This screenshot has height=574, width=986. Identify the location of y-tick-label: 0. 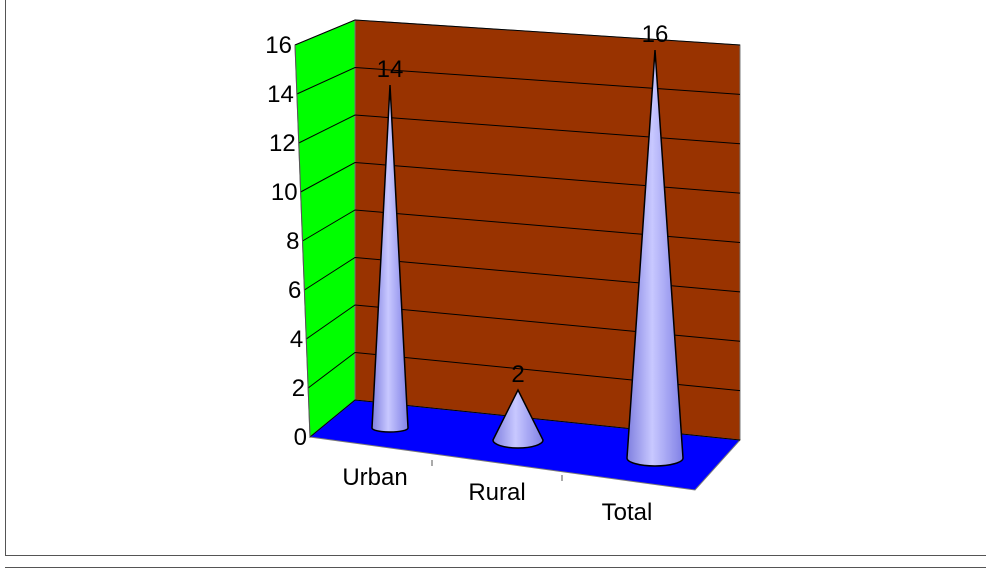
(300, 437).